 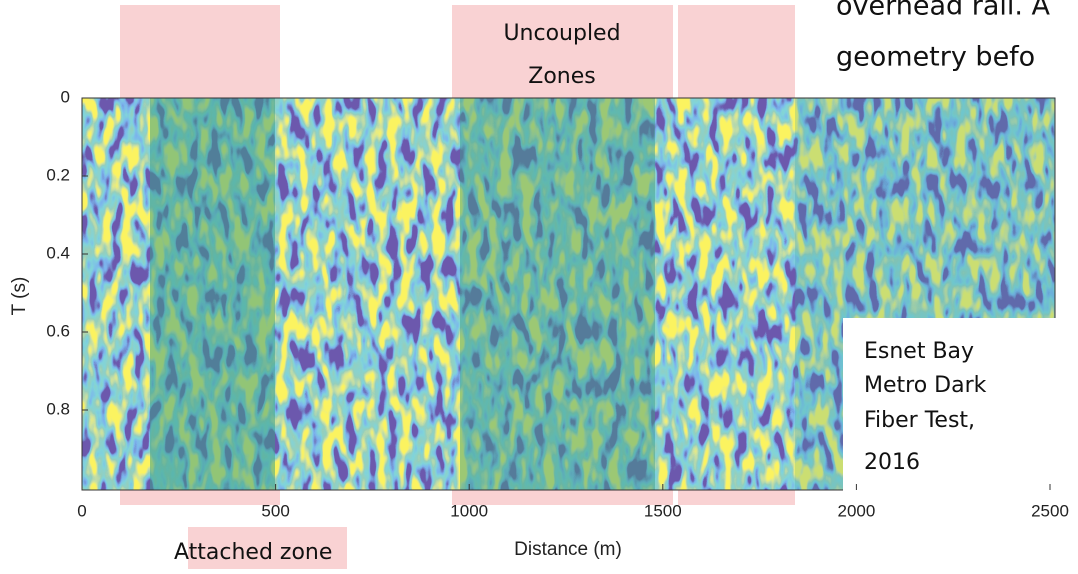 What do you see at coordinates (253, 552) in the screenshot?
I see `annotation: Attached zone` at bounding box center [253, 552].